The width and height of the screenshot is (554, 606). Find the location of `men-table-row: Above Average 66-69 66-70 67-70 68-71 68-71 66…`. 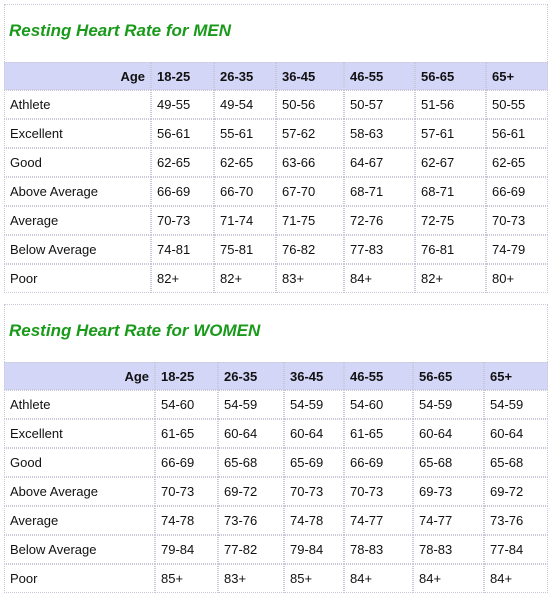

men-table-row: Above Average 66-69 66-70 67-70 68-71 68-71 66… is located at coordinates (276, 191).